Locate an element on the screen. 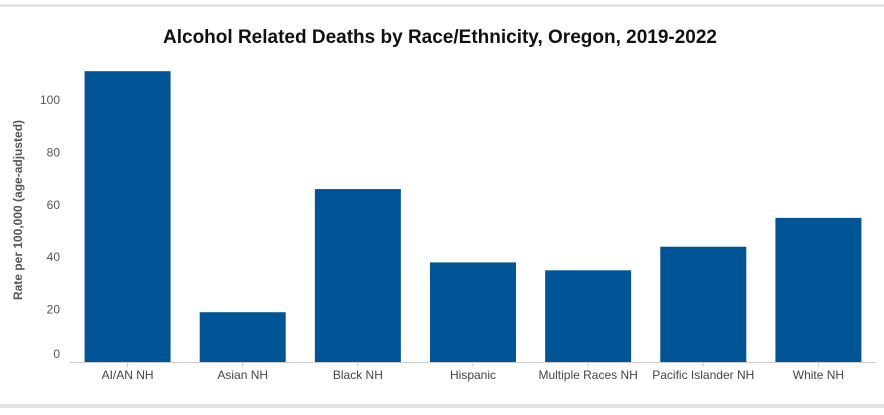 This screenshot has width=884, height=415. y-tick-label: 40 is located at coordinates (54, 257).